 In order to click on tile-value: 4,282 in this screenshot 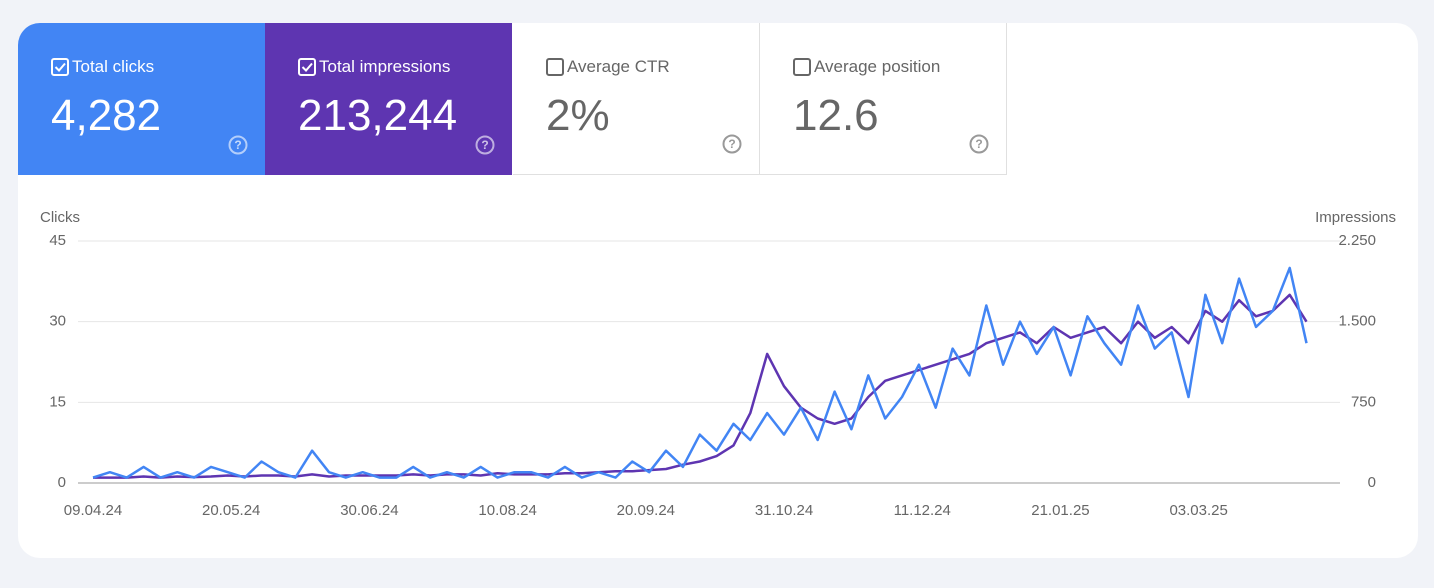, I will do `click(106, 115)`.